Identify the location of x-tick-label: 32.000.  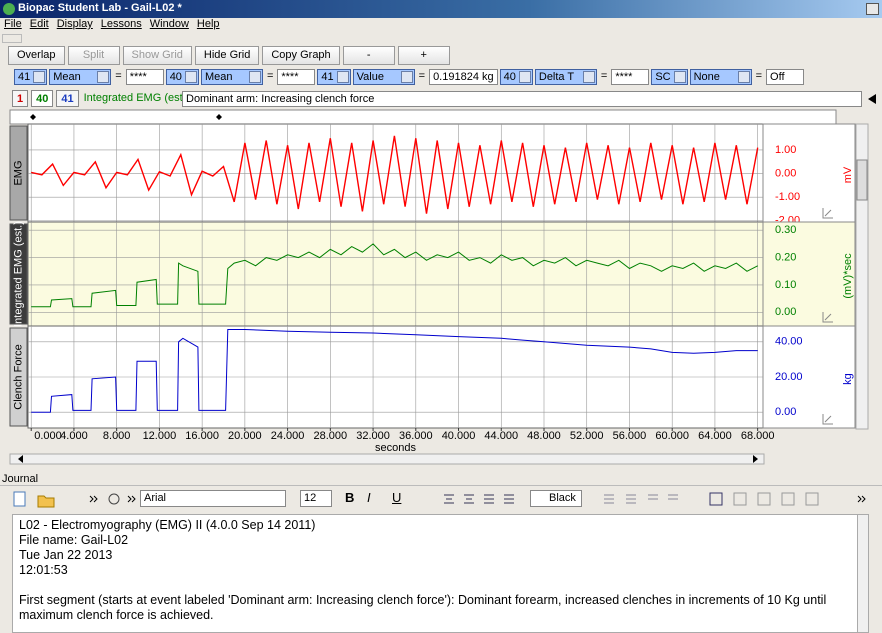
(373, 436).